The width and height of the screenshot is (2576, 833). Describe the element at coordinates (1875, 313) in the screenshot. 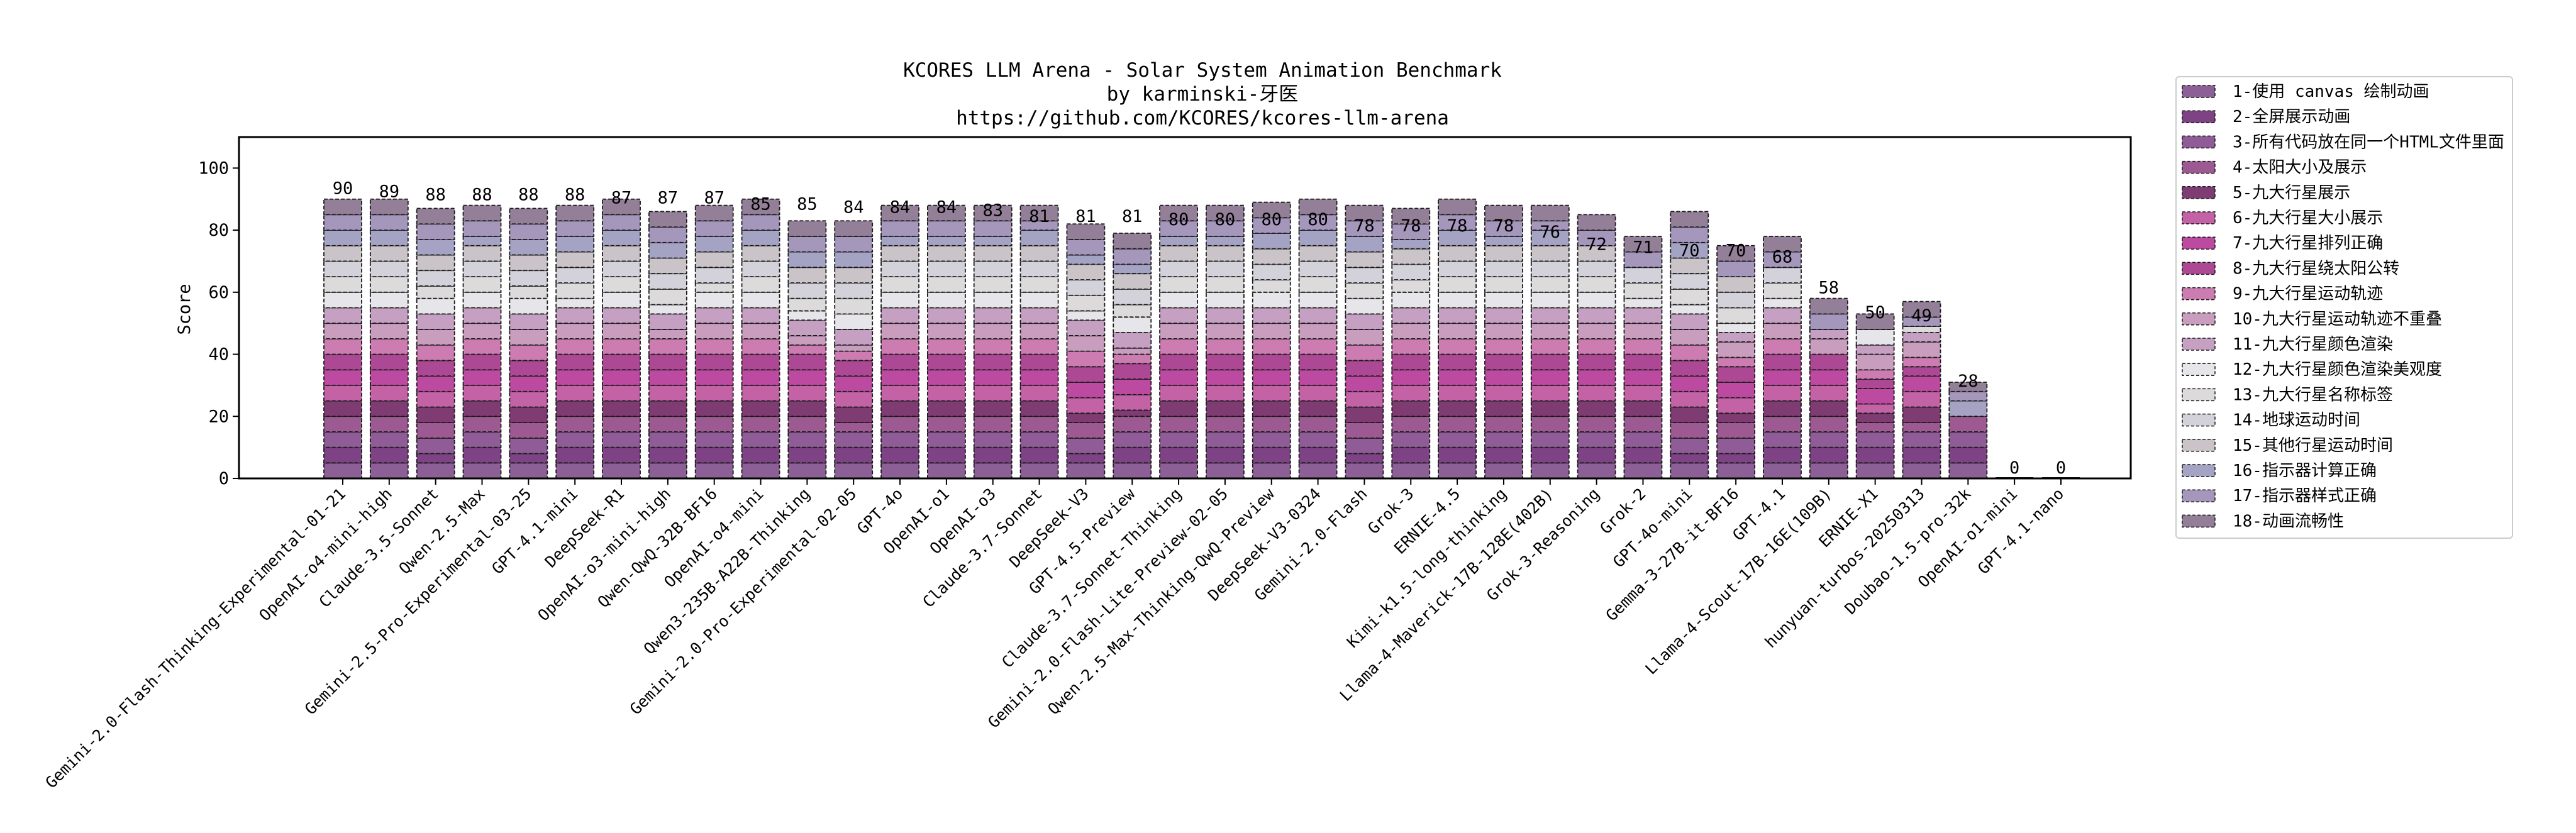

I see `data-label: 50` at that location.